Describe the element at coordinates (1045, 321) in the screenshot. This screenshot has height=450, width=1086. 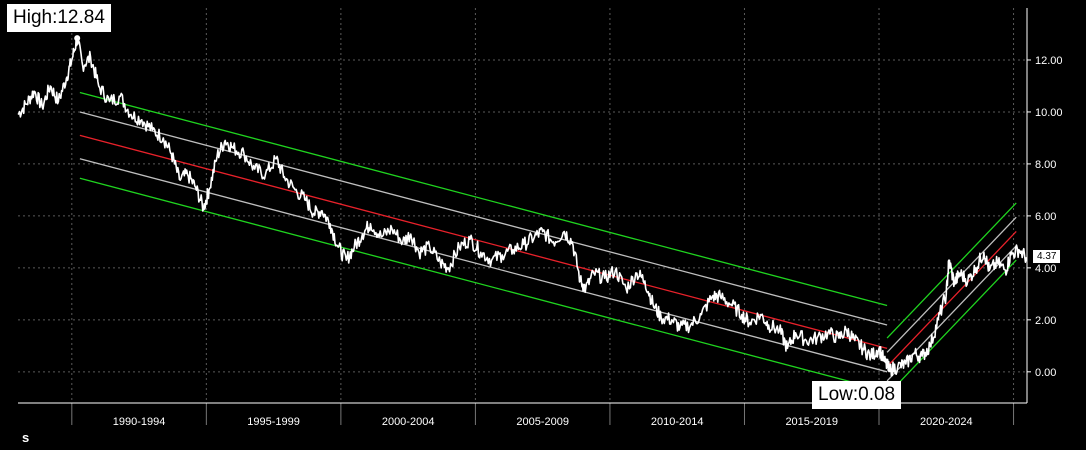
I see `y-tick-label: 2.00` at that location.